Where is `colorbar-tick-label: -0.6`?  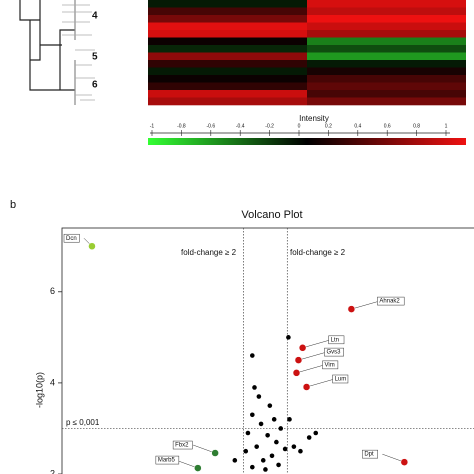
colorbar-tick-label: -0.6 is located at coordinates (210, 126).